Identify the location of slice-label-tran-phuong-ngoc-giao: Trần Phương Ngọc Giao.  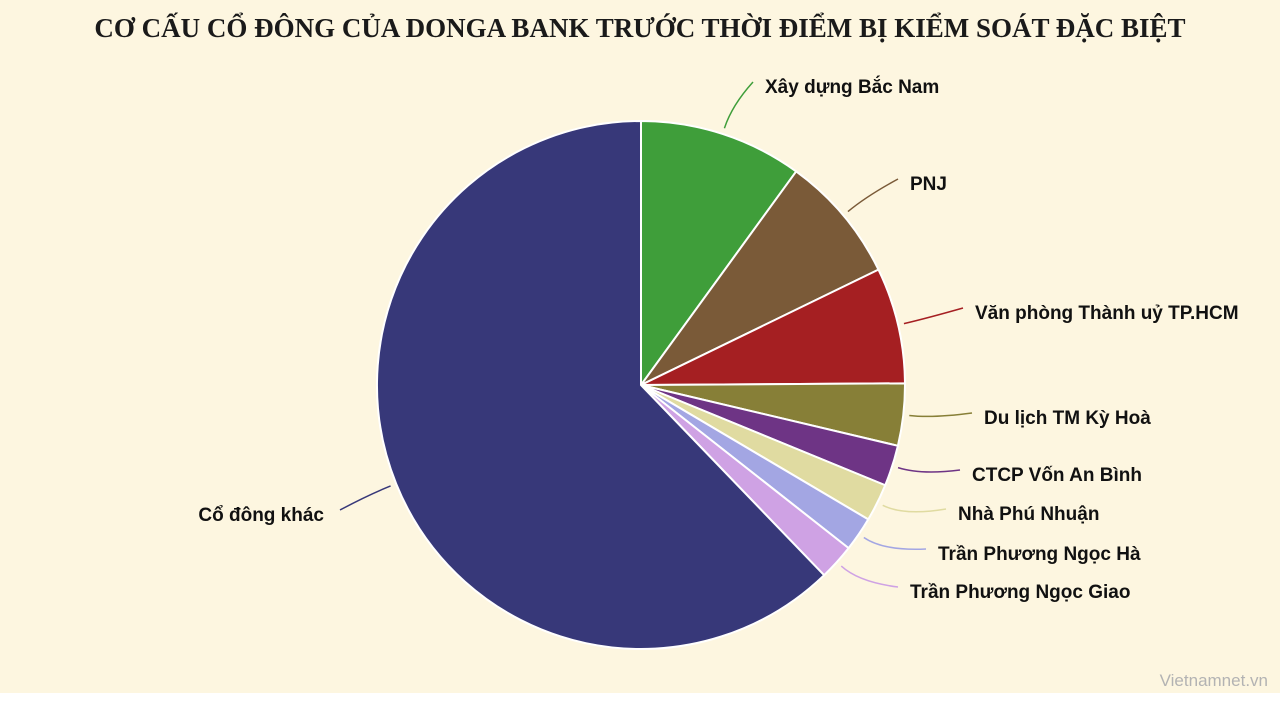
(1020, 592).